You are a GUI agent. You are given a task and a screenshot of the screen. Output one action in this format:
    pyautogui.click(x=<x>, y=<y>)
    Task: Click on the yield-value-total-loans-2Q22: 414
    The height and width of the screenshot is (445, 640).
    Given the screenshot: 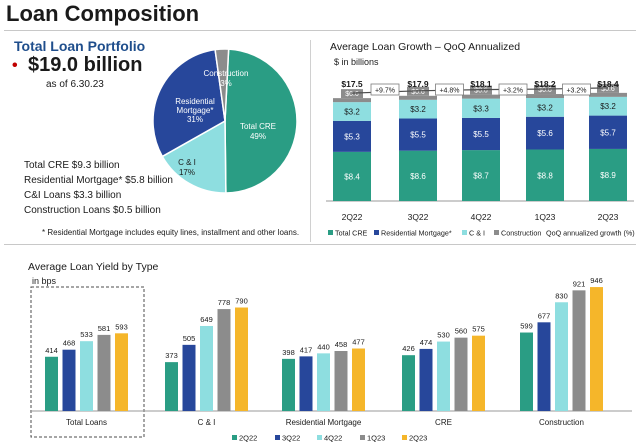 What is the action you would take?
    pyautogui.click(x=51, y=350)
    